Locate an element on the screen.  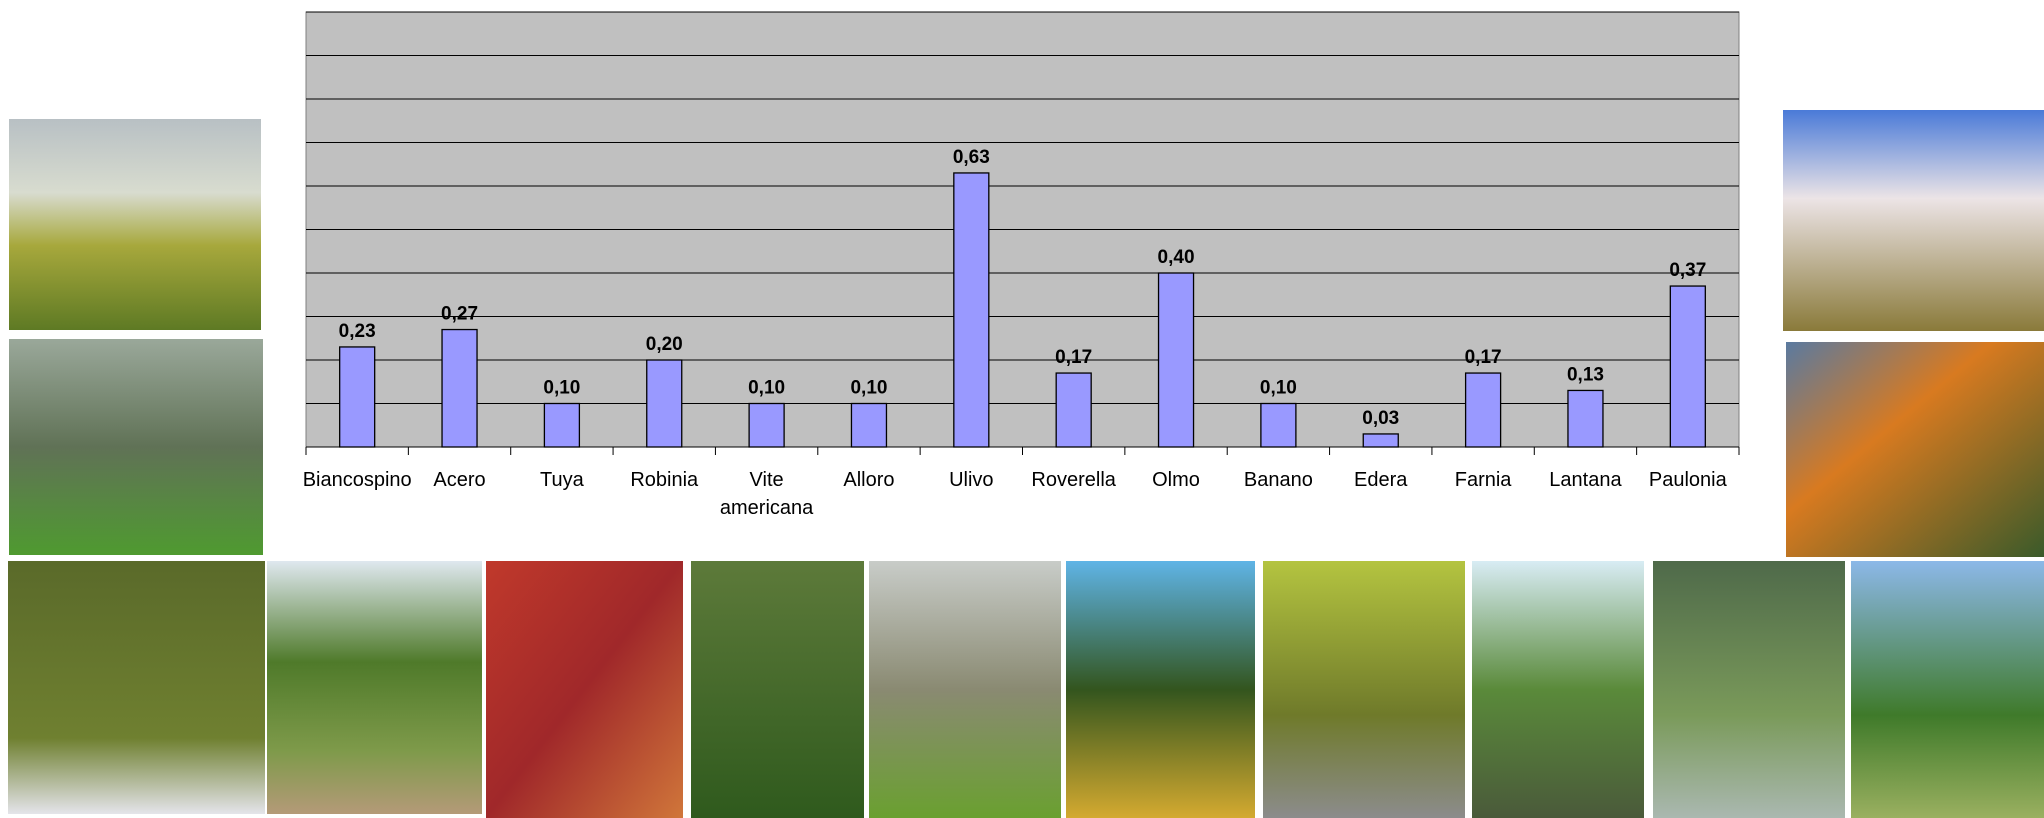
x-tick-label: Vite americana is located at coordinates (766, 494).